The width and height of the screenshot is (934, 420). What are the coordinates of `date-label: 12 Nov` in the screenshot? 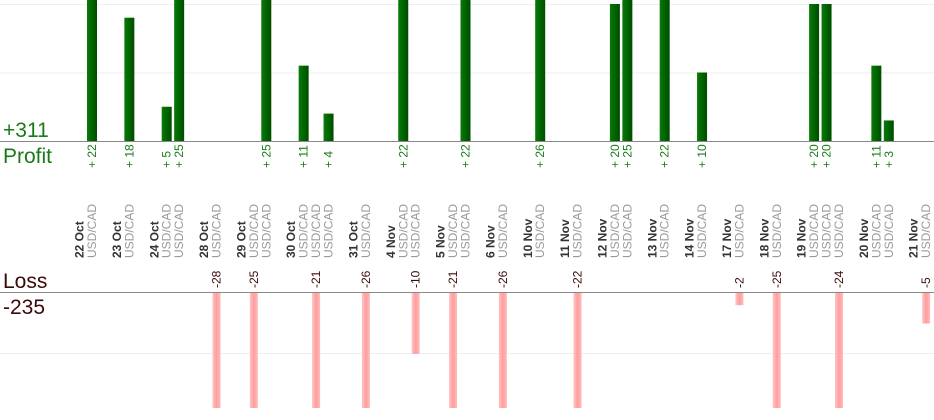 It's located at (602, 238).